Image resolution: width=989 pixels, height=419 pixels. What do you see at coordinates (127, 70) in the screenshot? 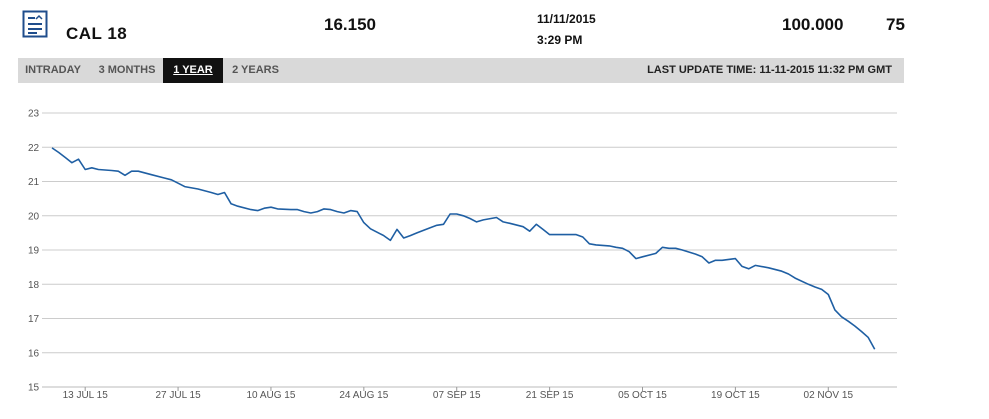
I see `tab-3-months: 3 MONTHS` at bounding box center [127, 70].